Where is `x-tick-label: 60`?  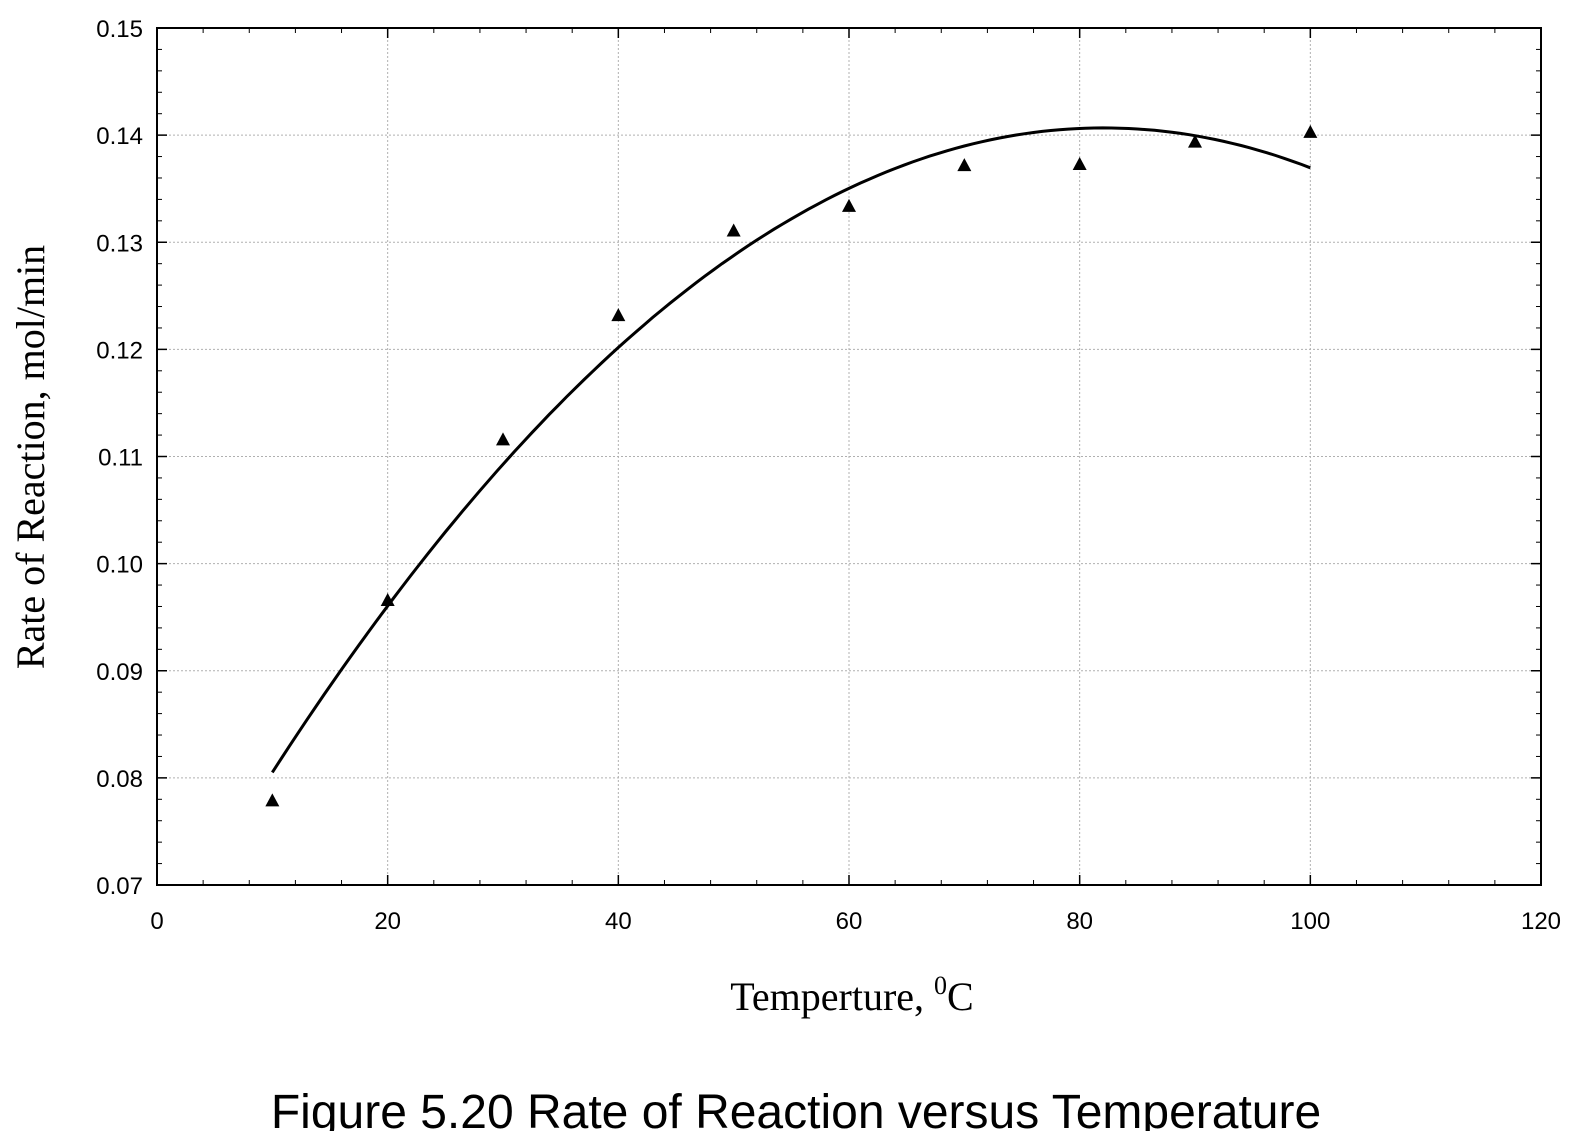 x-tick-label: 60 is located at coordinates (849, 921).